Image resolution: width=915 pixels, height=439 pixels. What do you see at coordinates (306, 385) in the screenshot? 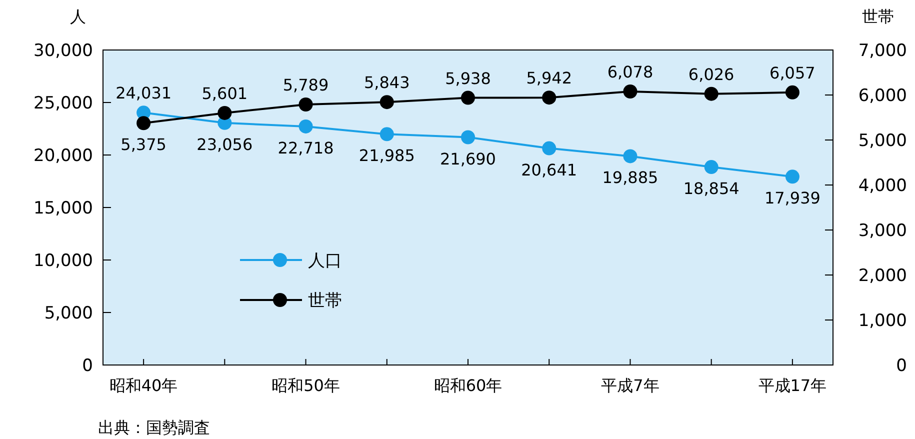
I see `x-tick-label: 昭和50年` at bounding box center [306, 385].